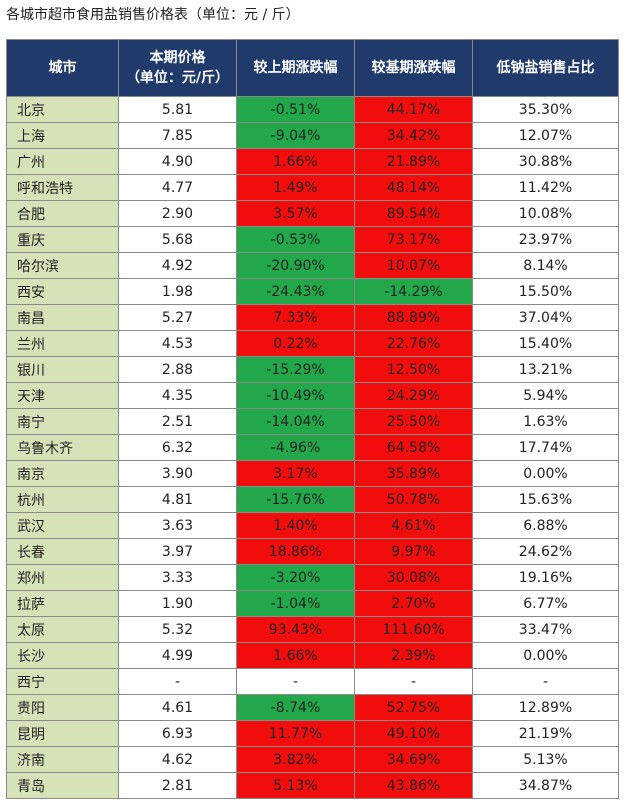  What do you see at coordinates (62, 213) in the screenshot?
I see `city-cell: 合肥` at bounding box center [62, 213].